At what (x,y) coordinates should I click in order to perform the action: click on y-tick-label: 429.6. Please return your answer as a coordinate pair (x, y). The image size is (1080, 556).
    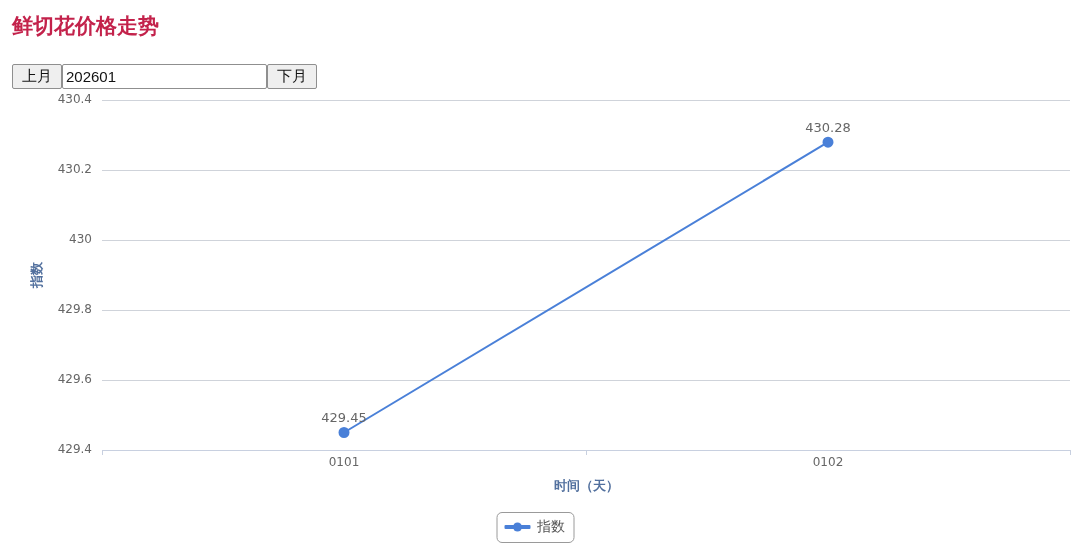
    Looking at the image, I should click on (74, 379).